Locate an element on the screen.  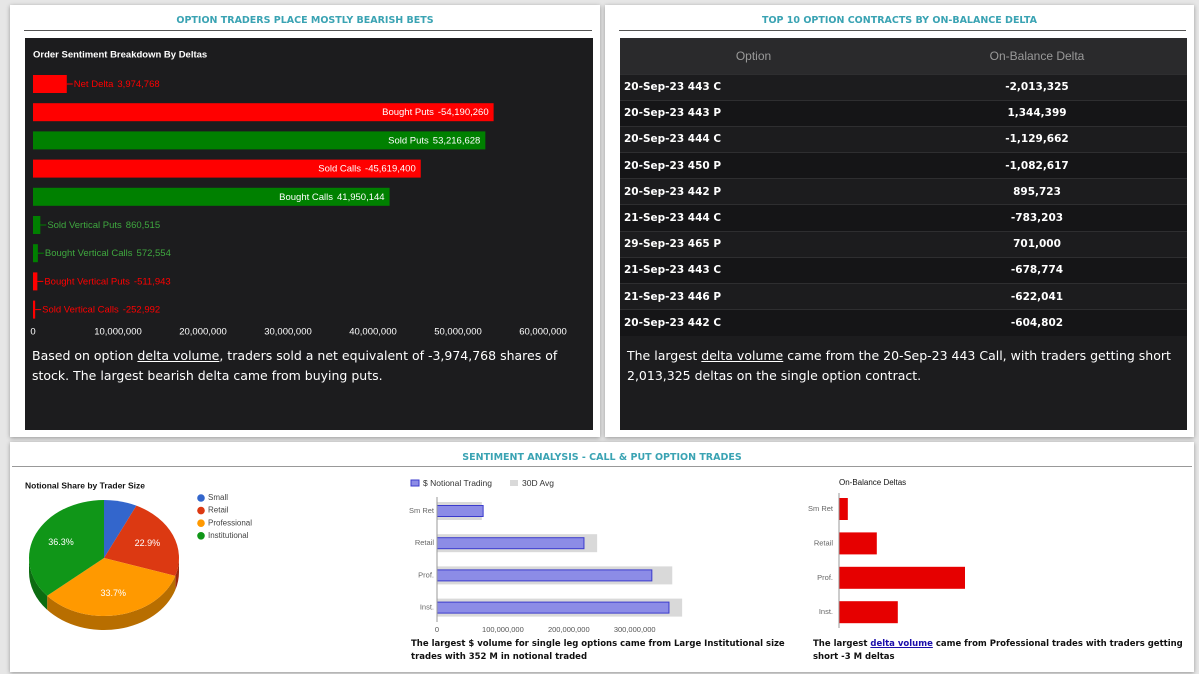
table-cell: 21-Sep-23 443 C is located at coordinates (753, 270).